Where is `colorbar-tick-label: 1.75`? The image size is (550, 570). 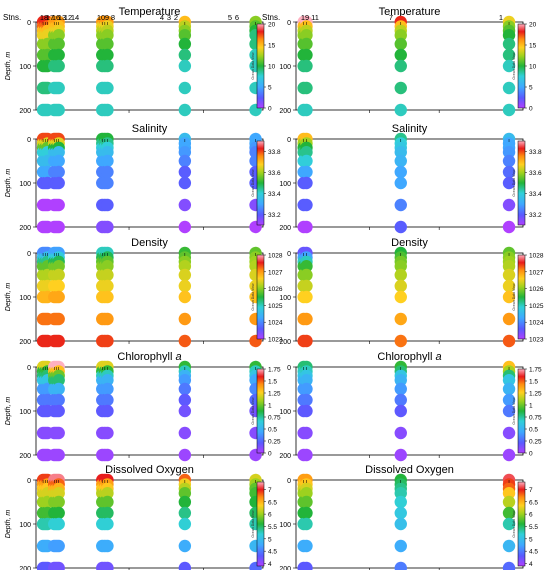 colorbar-tick-label: 1.75 is located at coordinates (535, 370).